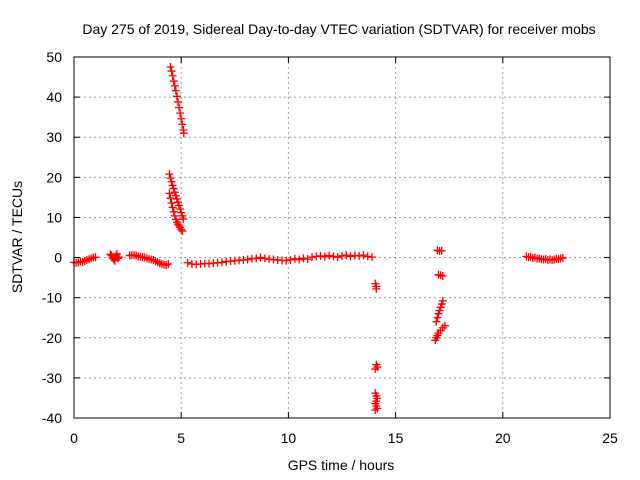 The image size is (640, 480). Describe the element at coordinates (280, 260) in the screenshot. I see `series-baseline-5.3-13.9` at that location.